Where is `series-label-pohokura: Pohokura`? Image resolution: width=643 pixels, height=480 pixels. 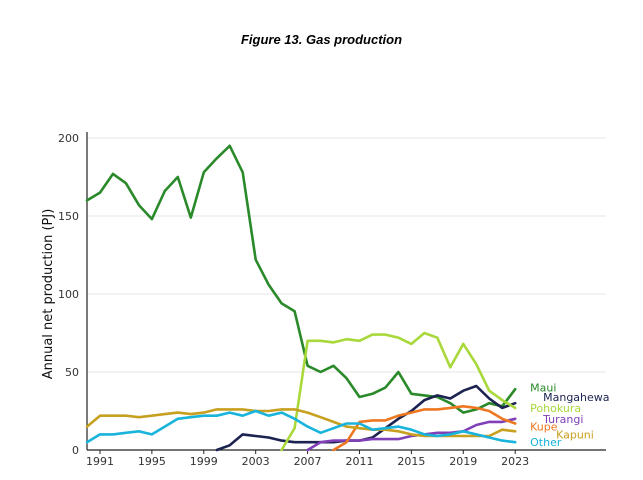 series-label-pohokura: Pohokura is located at coordinates (555, 408).